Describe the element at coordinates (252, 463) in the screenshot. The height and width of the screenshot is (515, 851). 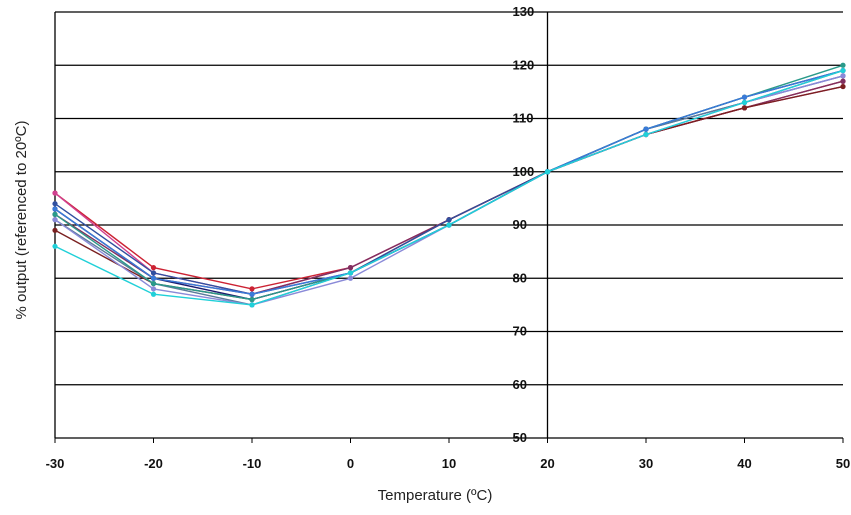
I see `x-tick-label: -10` at that location.